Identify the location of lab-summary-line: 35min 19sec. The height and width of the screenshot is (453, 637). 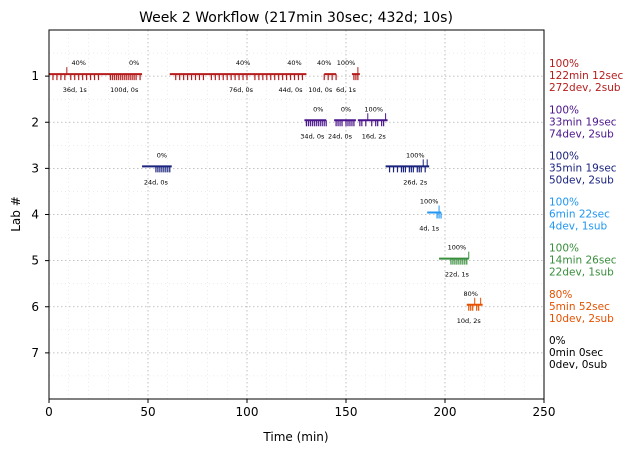
(583, 168).